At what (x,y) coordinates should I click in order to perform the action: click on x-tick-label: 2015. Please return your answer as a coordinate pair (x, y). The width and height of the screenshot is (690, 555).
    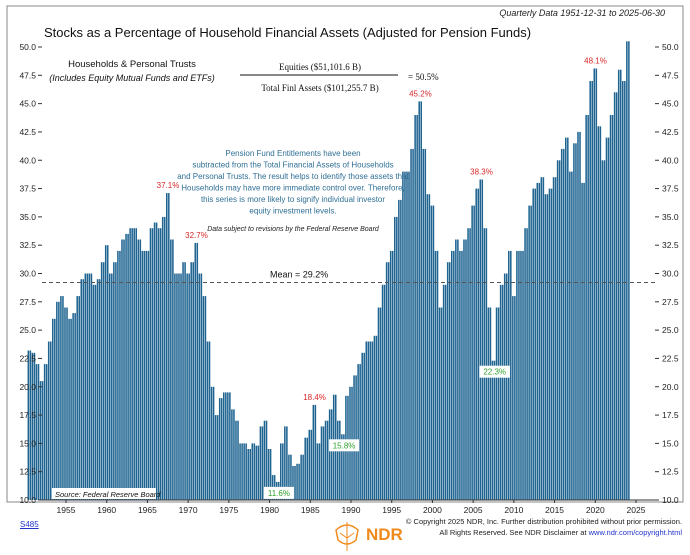
    Looking at the image, I should click on (554, 510).